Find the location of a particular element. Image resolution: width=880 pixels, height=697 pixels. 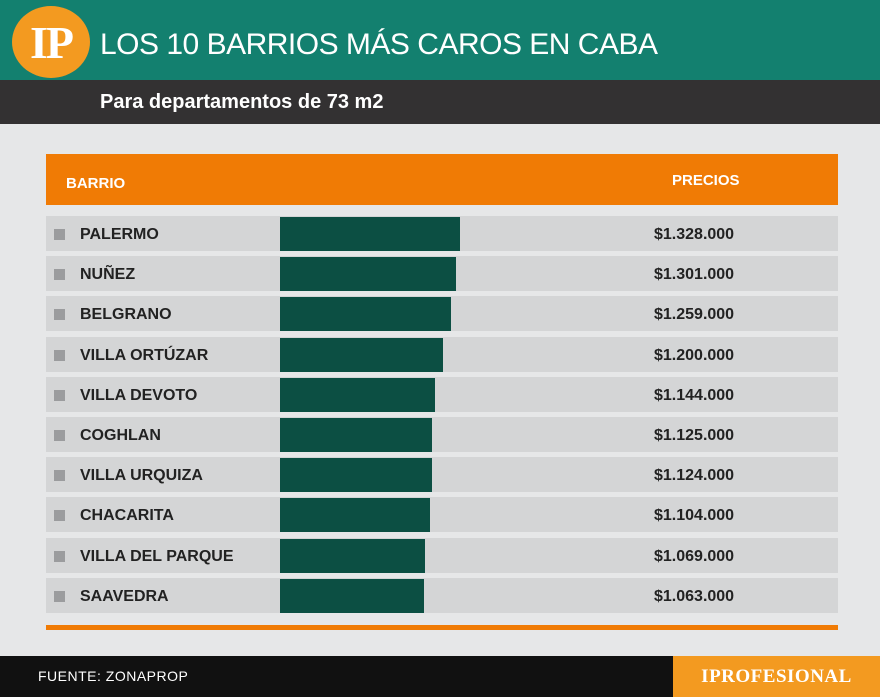

ip-logo: IP is located at coordinates (51, 42).